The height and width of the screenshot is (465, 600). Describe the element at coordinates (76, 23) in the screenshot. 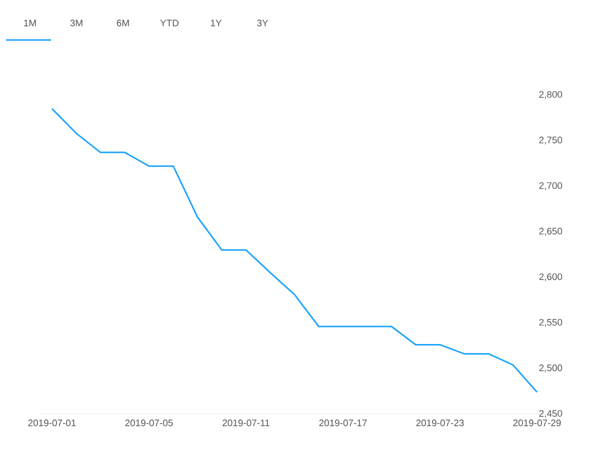

I see `text: 3M` at that location.